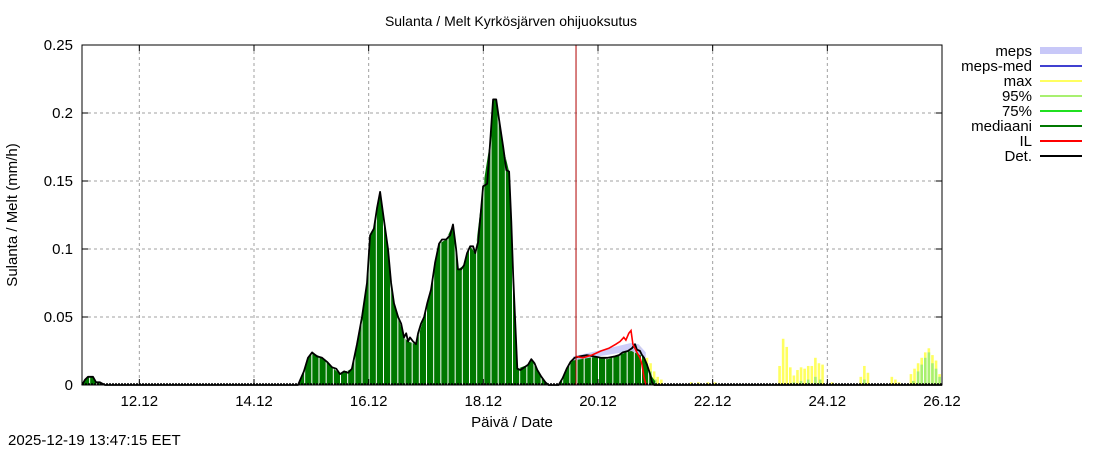 The image size is (1100, 450). What do you see at coordinates (1061, 50) in the screenshot?
I see `legend-swatch-meps` at bounding box center [1061, 50].